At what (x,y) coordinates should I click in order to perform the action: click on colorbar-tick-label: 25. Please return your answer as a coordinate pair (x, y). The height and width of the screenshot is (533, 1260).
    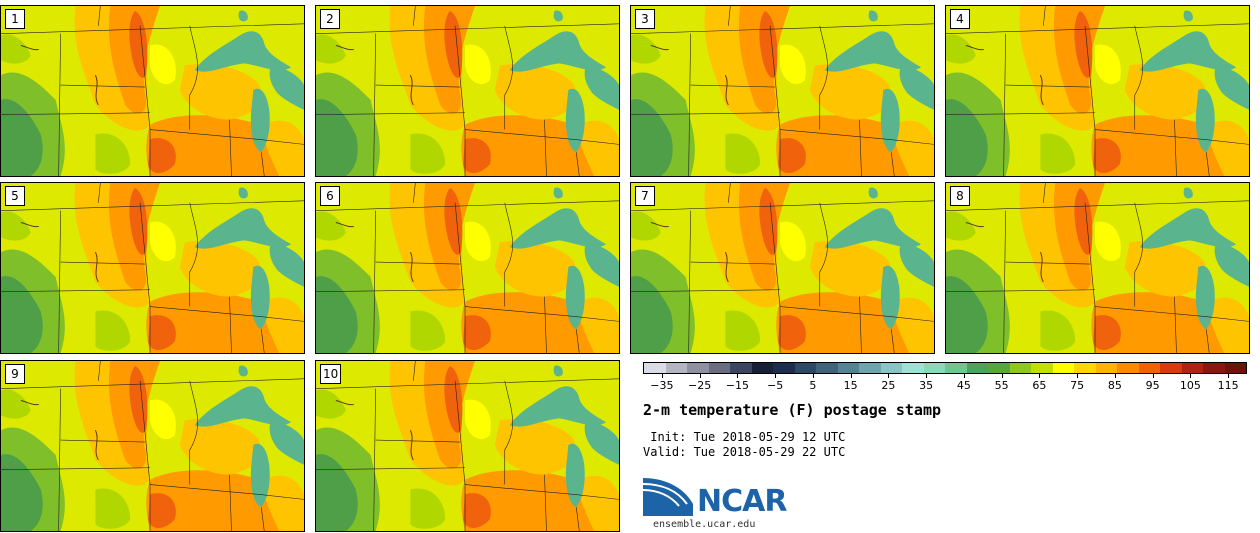
    Looking at the image, I should click on (888, 385).